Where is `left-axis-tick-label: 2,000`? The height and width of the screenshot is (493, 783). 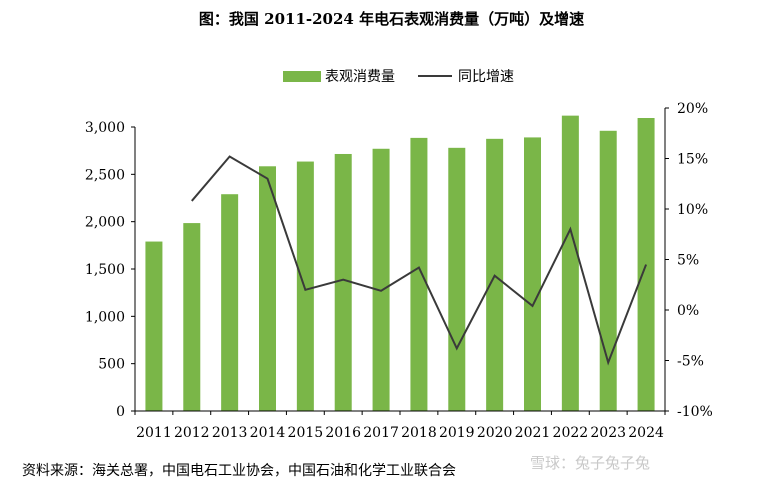
left-axis-tick-label: 2,000 is located at coordinates (105, 223).